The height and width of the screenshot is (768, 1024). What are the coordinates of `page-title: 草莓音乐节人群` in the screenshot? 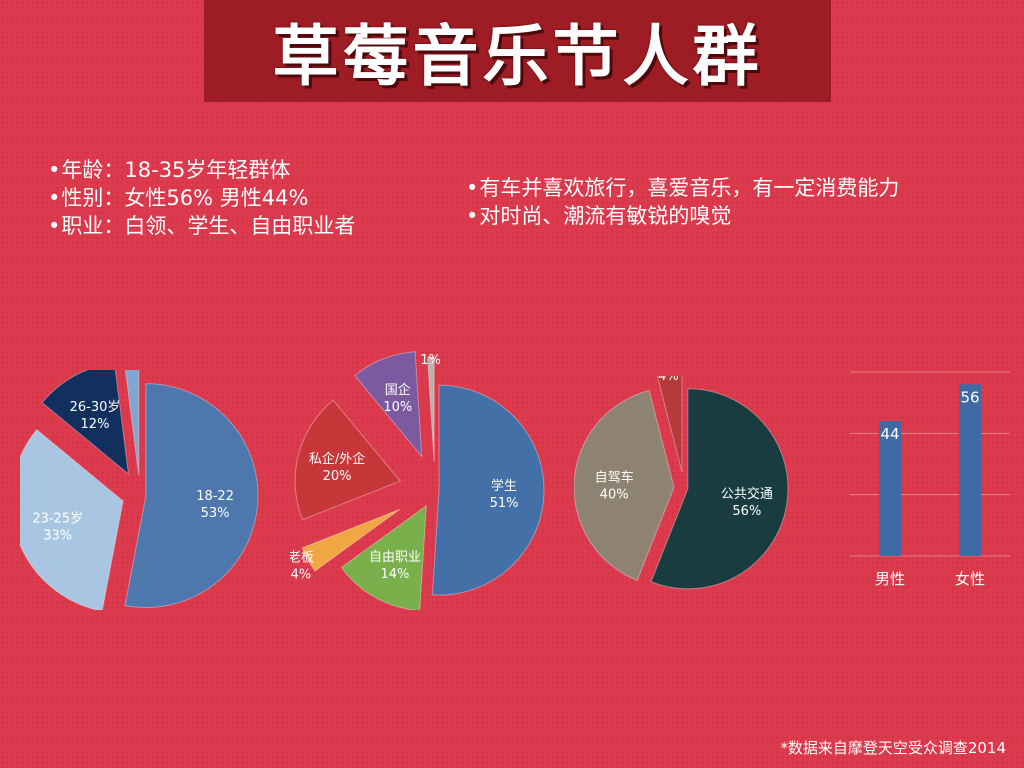 It's located at (517, 56).